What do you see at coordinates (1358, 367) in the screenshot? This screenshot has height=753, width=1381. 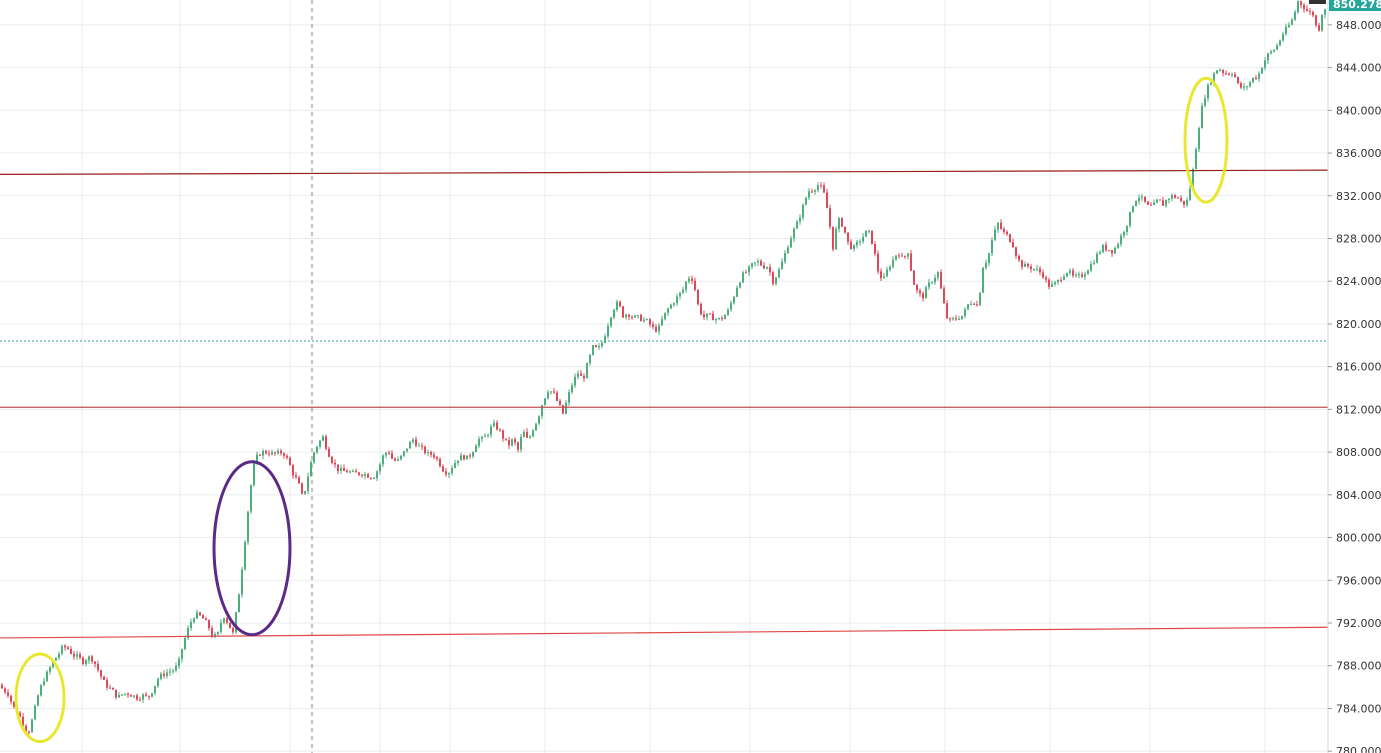 I see `price-tick-label: 816.000` at bounding box center [1358, 367].